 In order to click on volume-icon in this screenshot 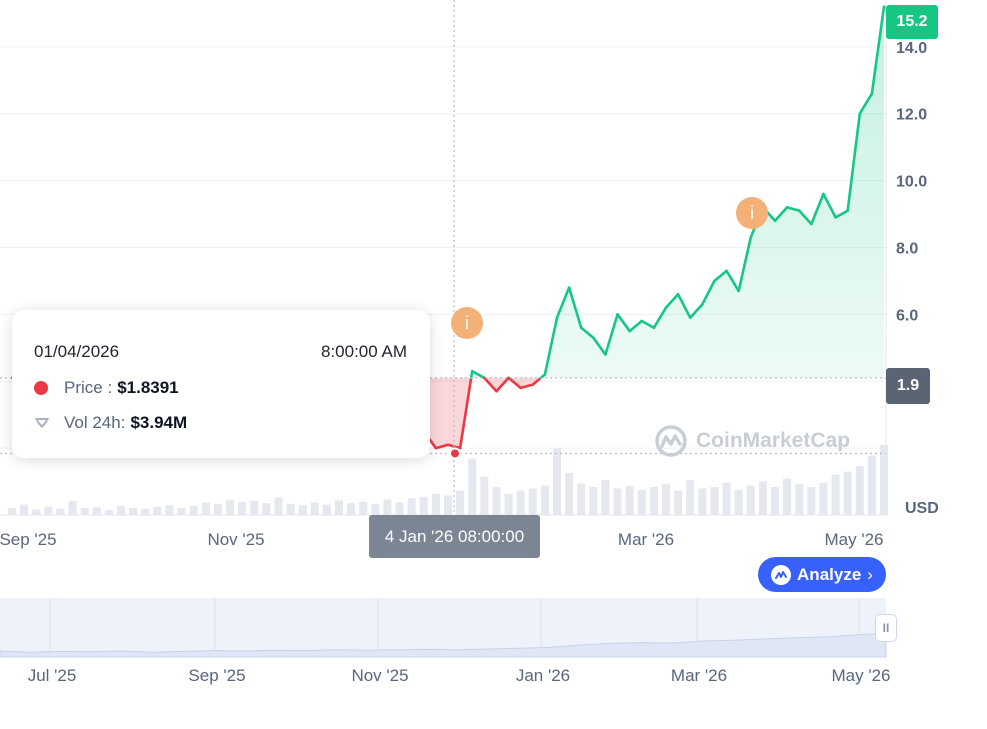, I will do `click(42, 423)`.